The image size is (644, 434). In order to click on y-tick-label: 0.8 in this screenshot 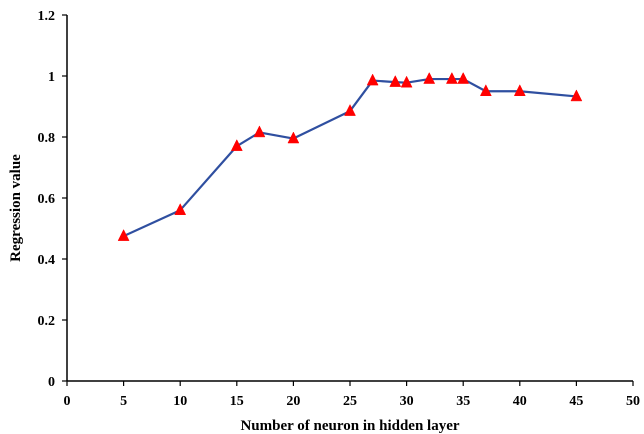, I will do `click(47, 138)`.